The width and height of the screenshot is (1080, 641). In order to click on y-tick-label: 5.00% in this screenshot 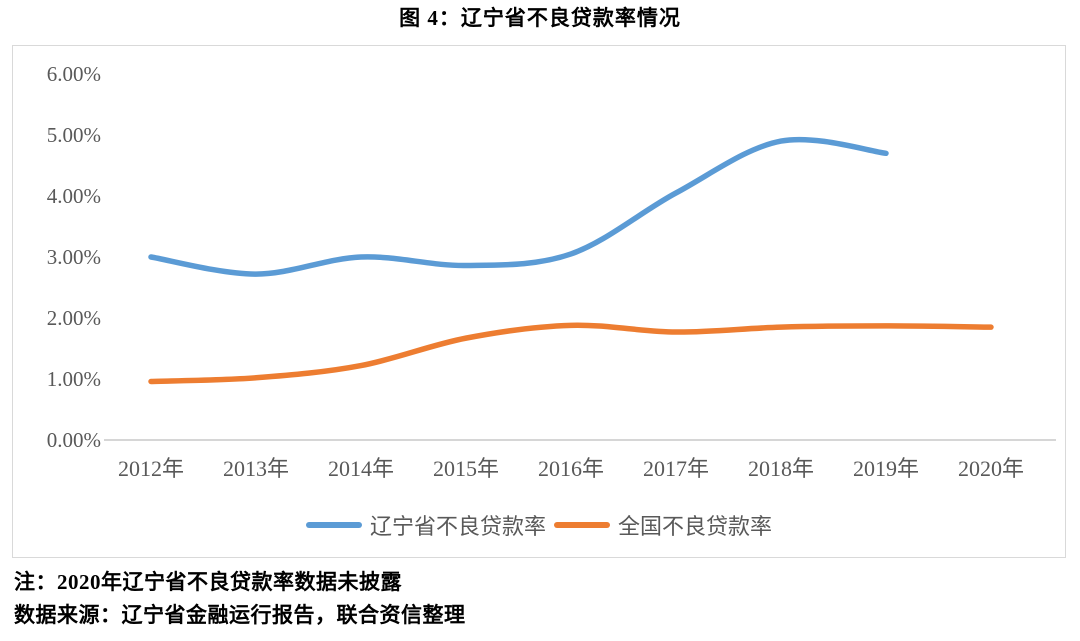, I will do `click(73, 135)`.